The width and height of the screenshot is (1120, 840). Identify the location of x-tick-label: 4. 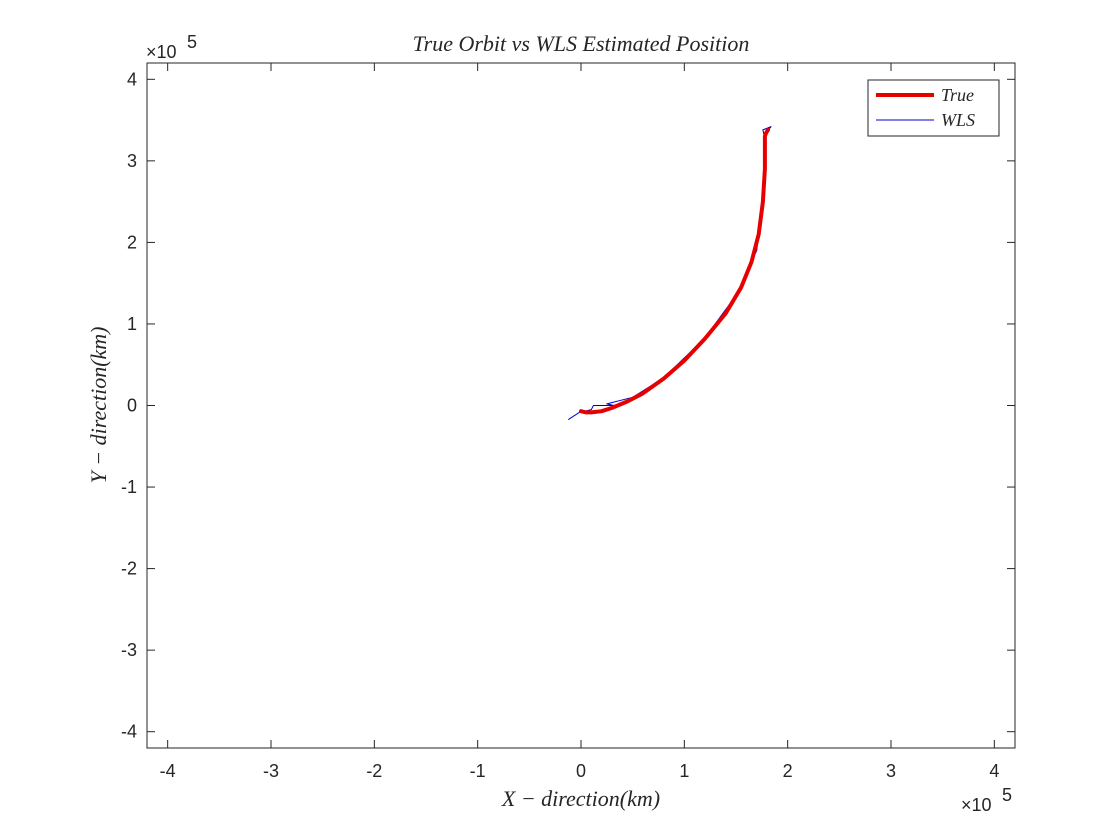
(994, 771).